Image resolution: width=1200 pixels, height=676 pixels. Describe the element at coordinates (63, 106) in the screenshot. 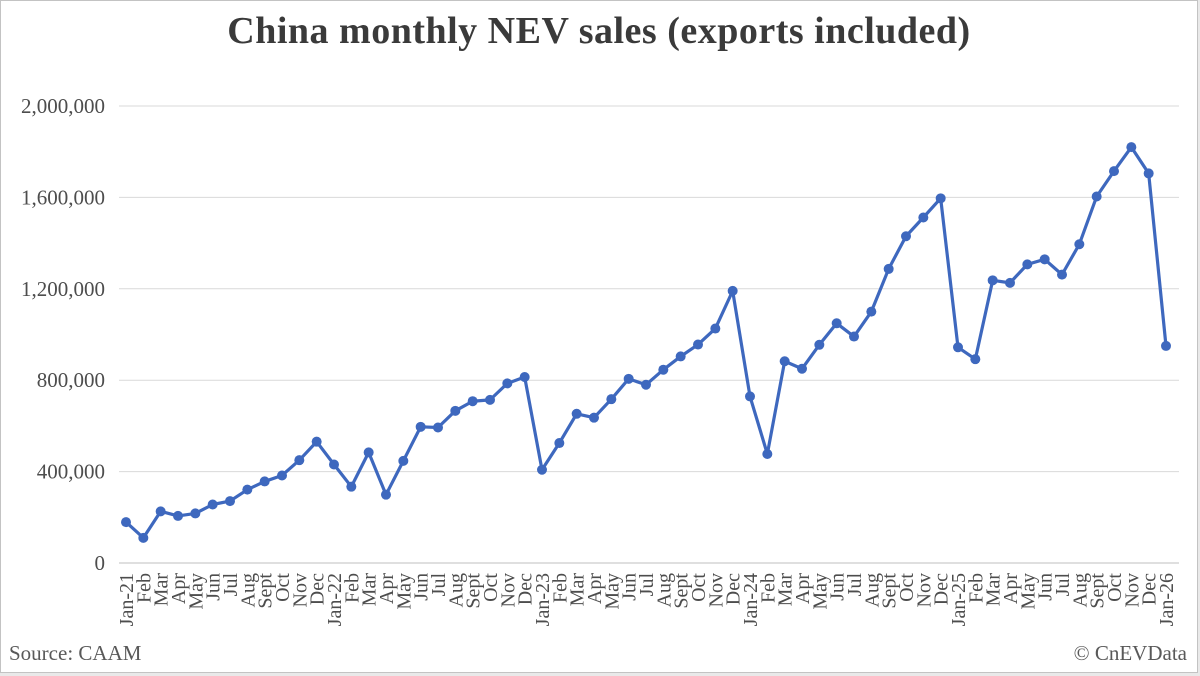

I see `y-tick-label: 2,000,000` at that location.